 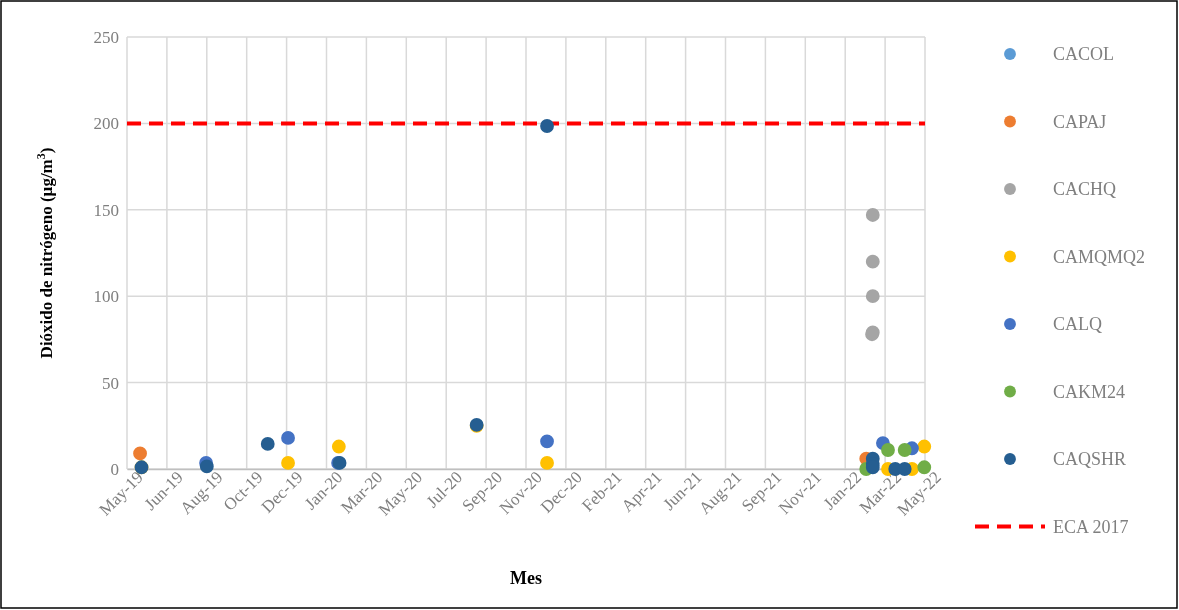 What do you see at coordinates (106, 124) in the screenshot?
I see `y-tick-label: 200` at bounding box center [106, 124].